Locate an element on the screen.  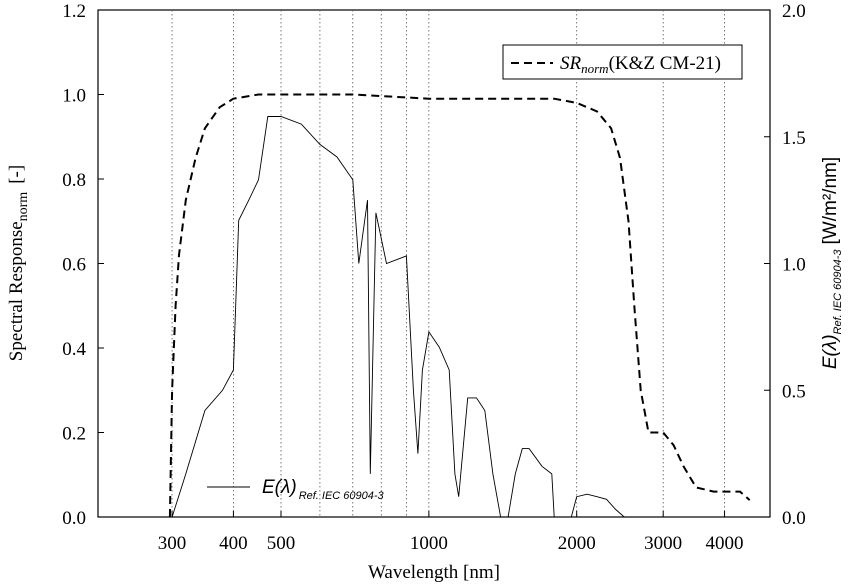
x-tick-label: 400 is located at coordinates (233, 543).